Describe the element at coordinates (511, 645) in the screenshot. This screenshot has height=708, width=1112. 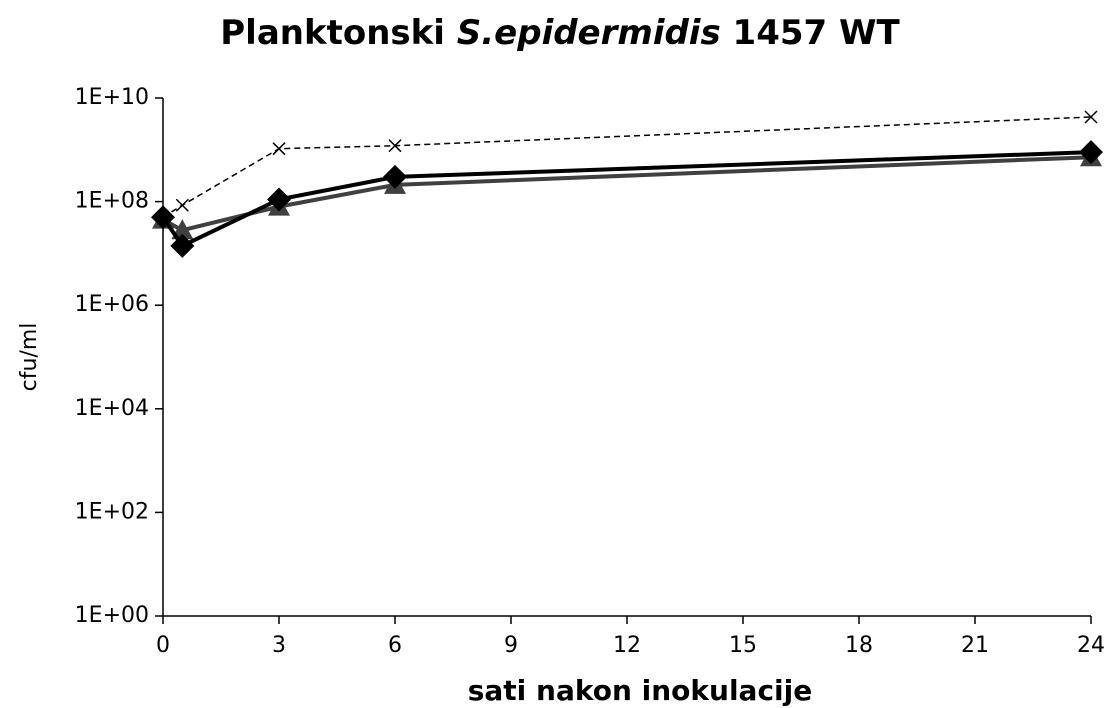
I see `x-tick-label: 9` at that location.